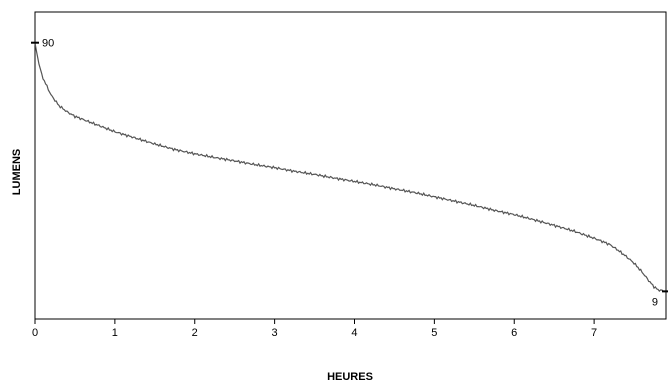 This screenshot has width=668, height=385. Describe the element at coordinates (17, 172) in the screenshot. I see `y-axis-label: LUMENS` at that location.